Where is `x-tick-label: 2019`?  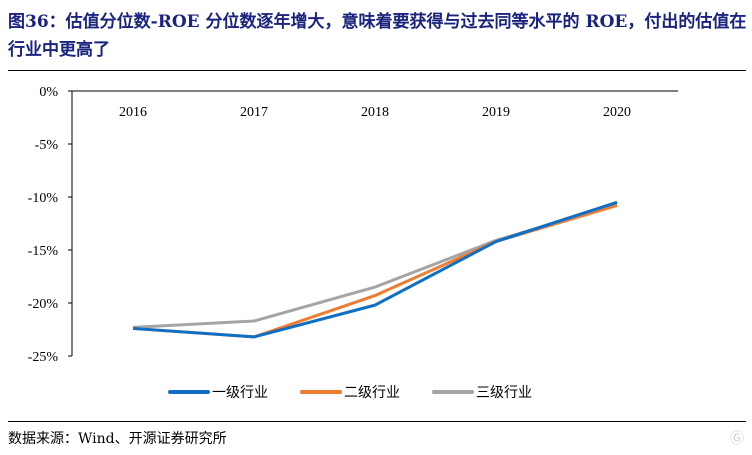
x-tick-label: 2019 is located at coordinates (496, 112).